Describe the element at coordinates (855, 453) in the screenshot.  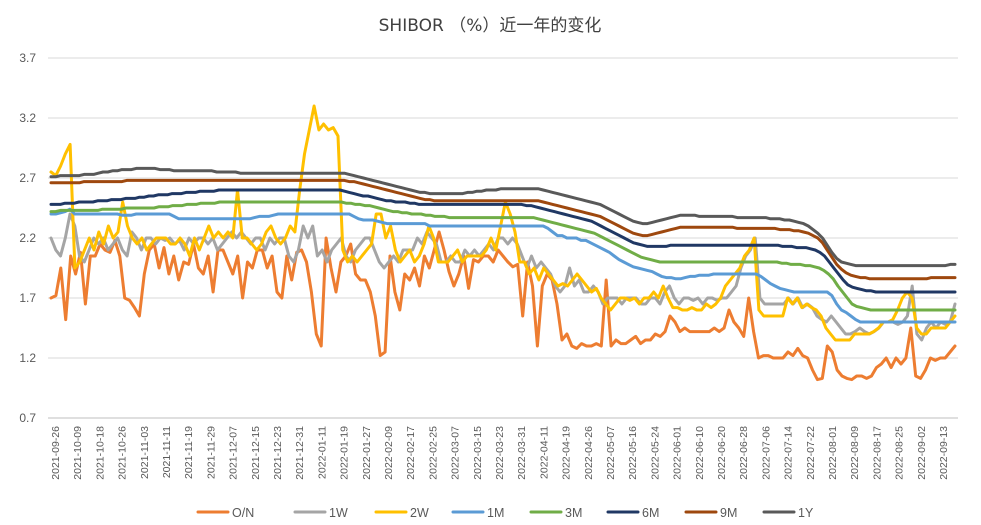
I see `x-tick-label: 2022-08-09` at that location.